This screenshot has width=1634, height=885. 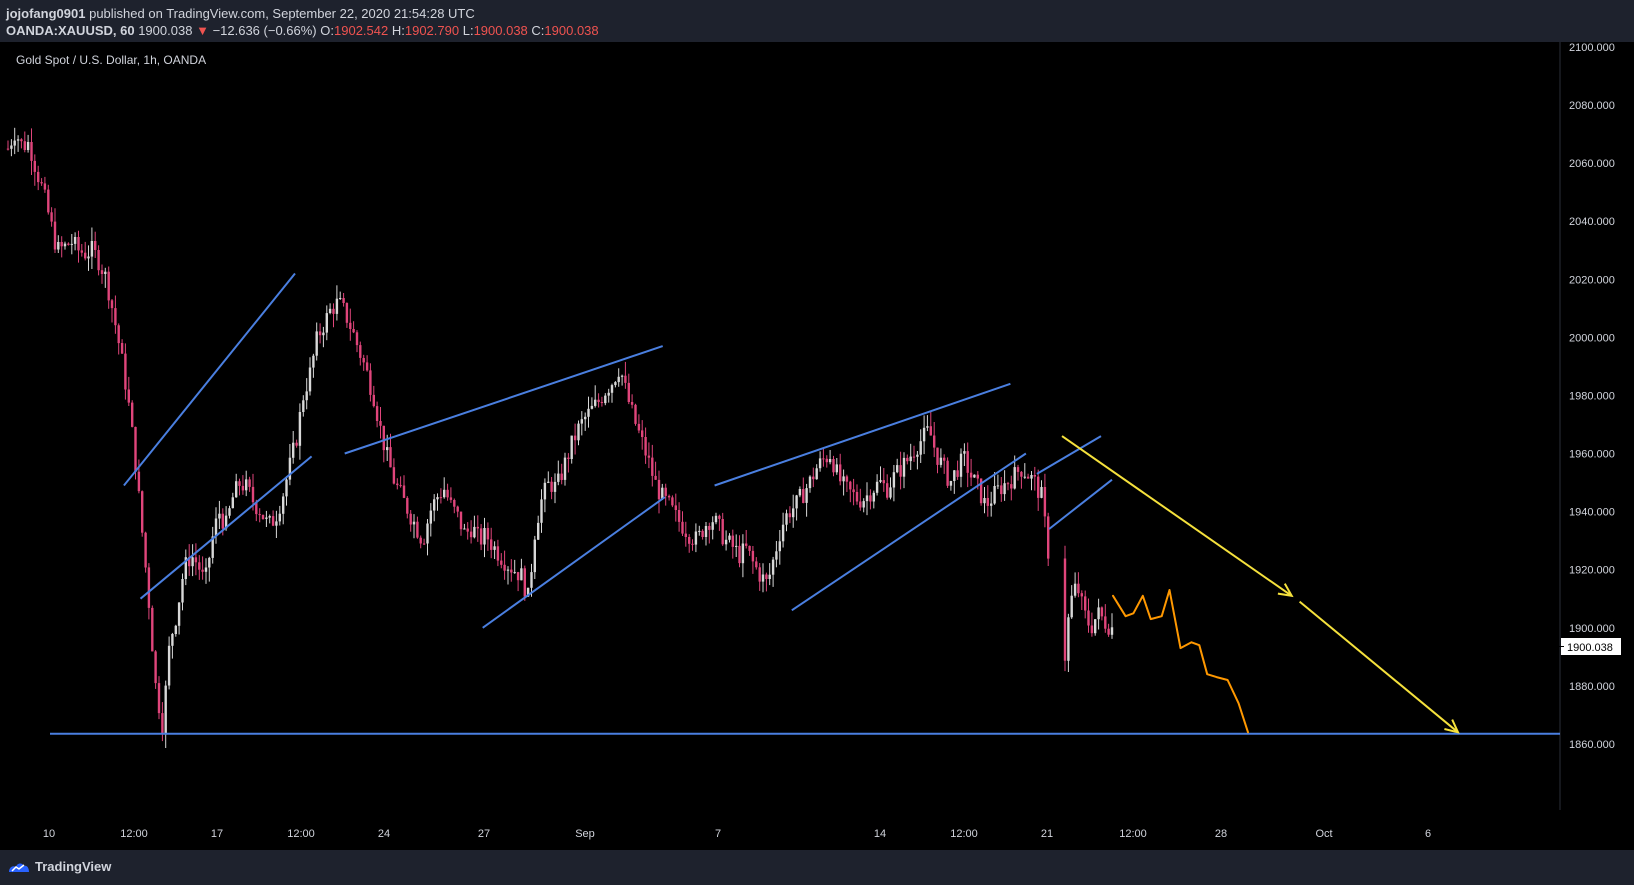 I want to click on x-tick-label: 10, so click(x=49, y=834).